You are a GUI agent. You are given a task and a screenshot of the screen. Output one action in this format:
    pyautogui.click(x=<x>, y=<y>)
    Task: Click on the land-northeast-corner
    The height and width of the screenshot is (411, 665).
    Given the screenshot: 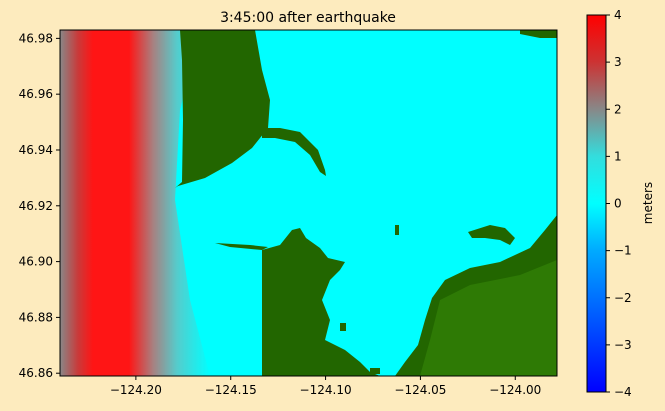 What is the action you would take?
    pyautogui.click(x=538, y=34)
    